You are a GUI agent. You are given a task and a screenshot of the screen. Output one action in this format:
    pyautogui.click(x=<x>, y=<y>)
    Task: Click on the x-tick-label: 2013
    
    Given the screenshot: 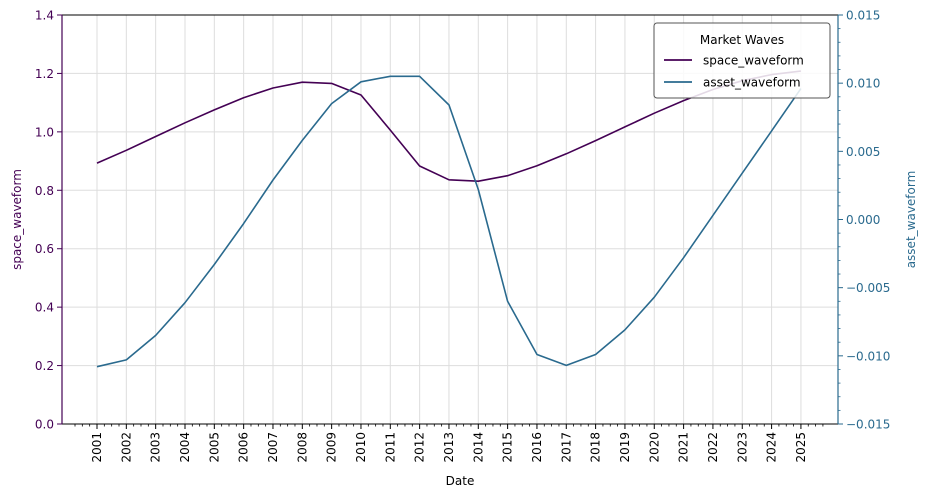 What is the action you would take?
    pyautogui.click(x=449, y=447)
    